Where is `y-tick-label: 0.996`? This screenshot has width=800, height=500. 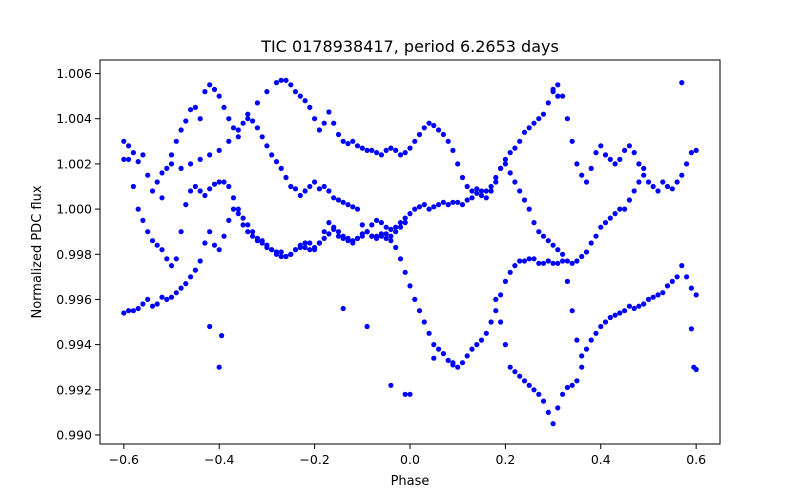
y-tick-label: 0.996 is located at coordinates (74, 299).